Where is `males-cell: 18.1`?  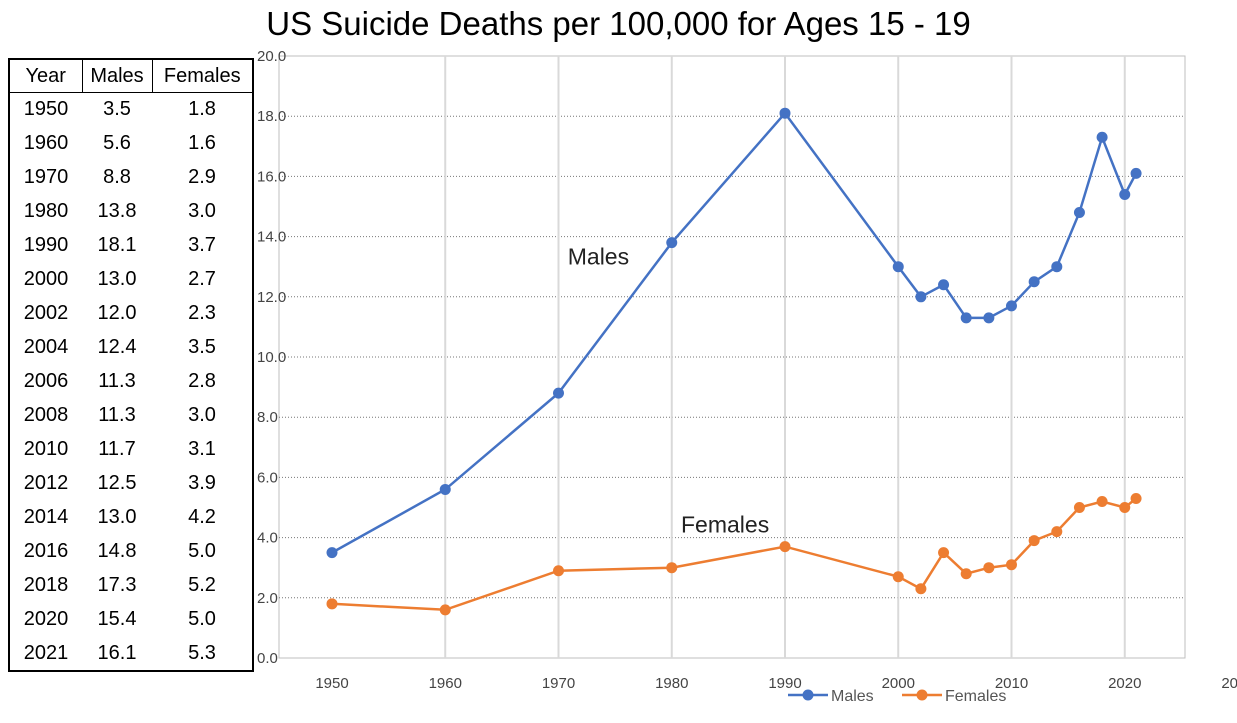
males-cell: 18.1 is located at coordinates (117, 245).